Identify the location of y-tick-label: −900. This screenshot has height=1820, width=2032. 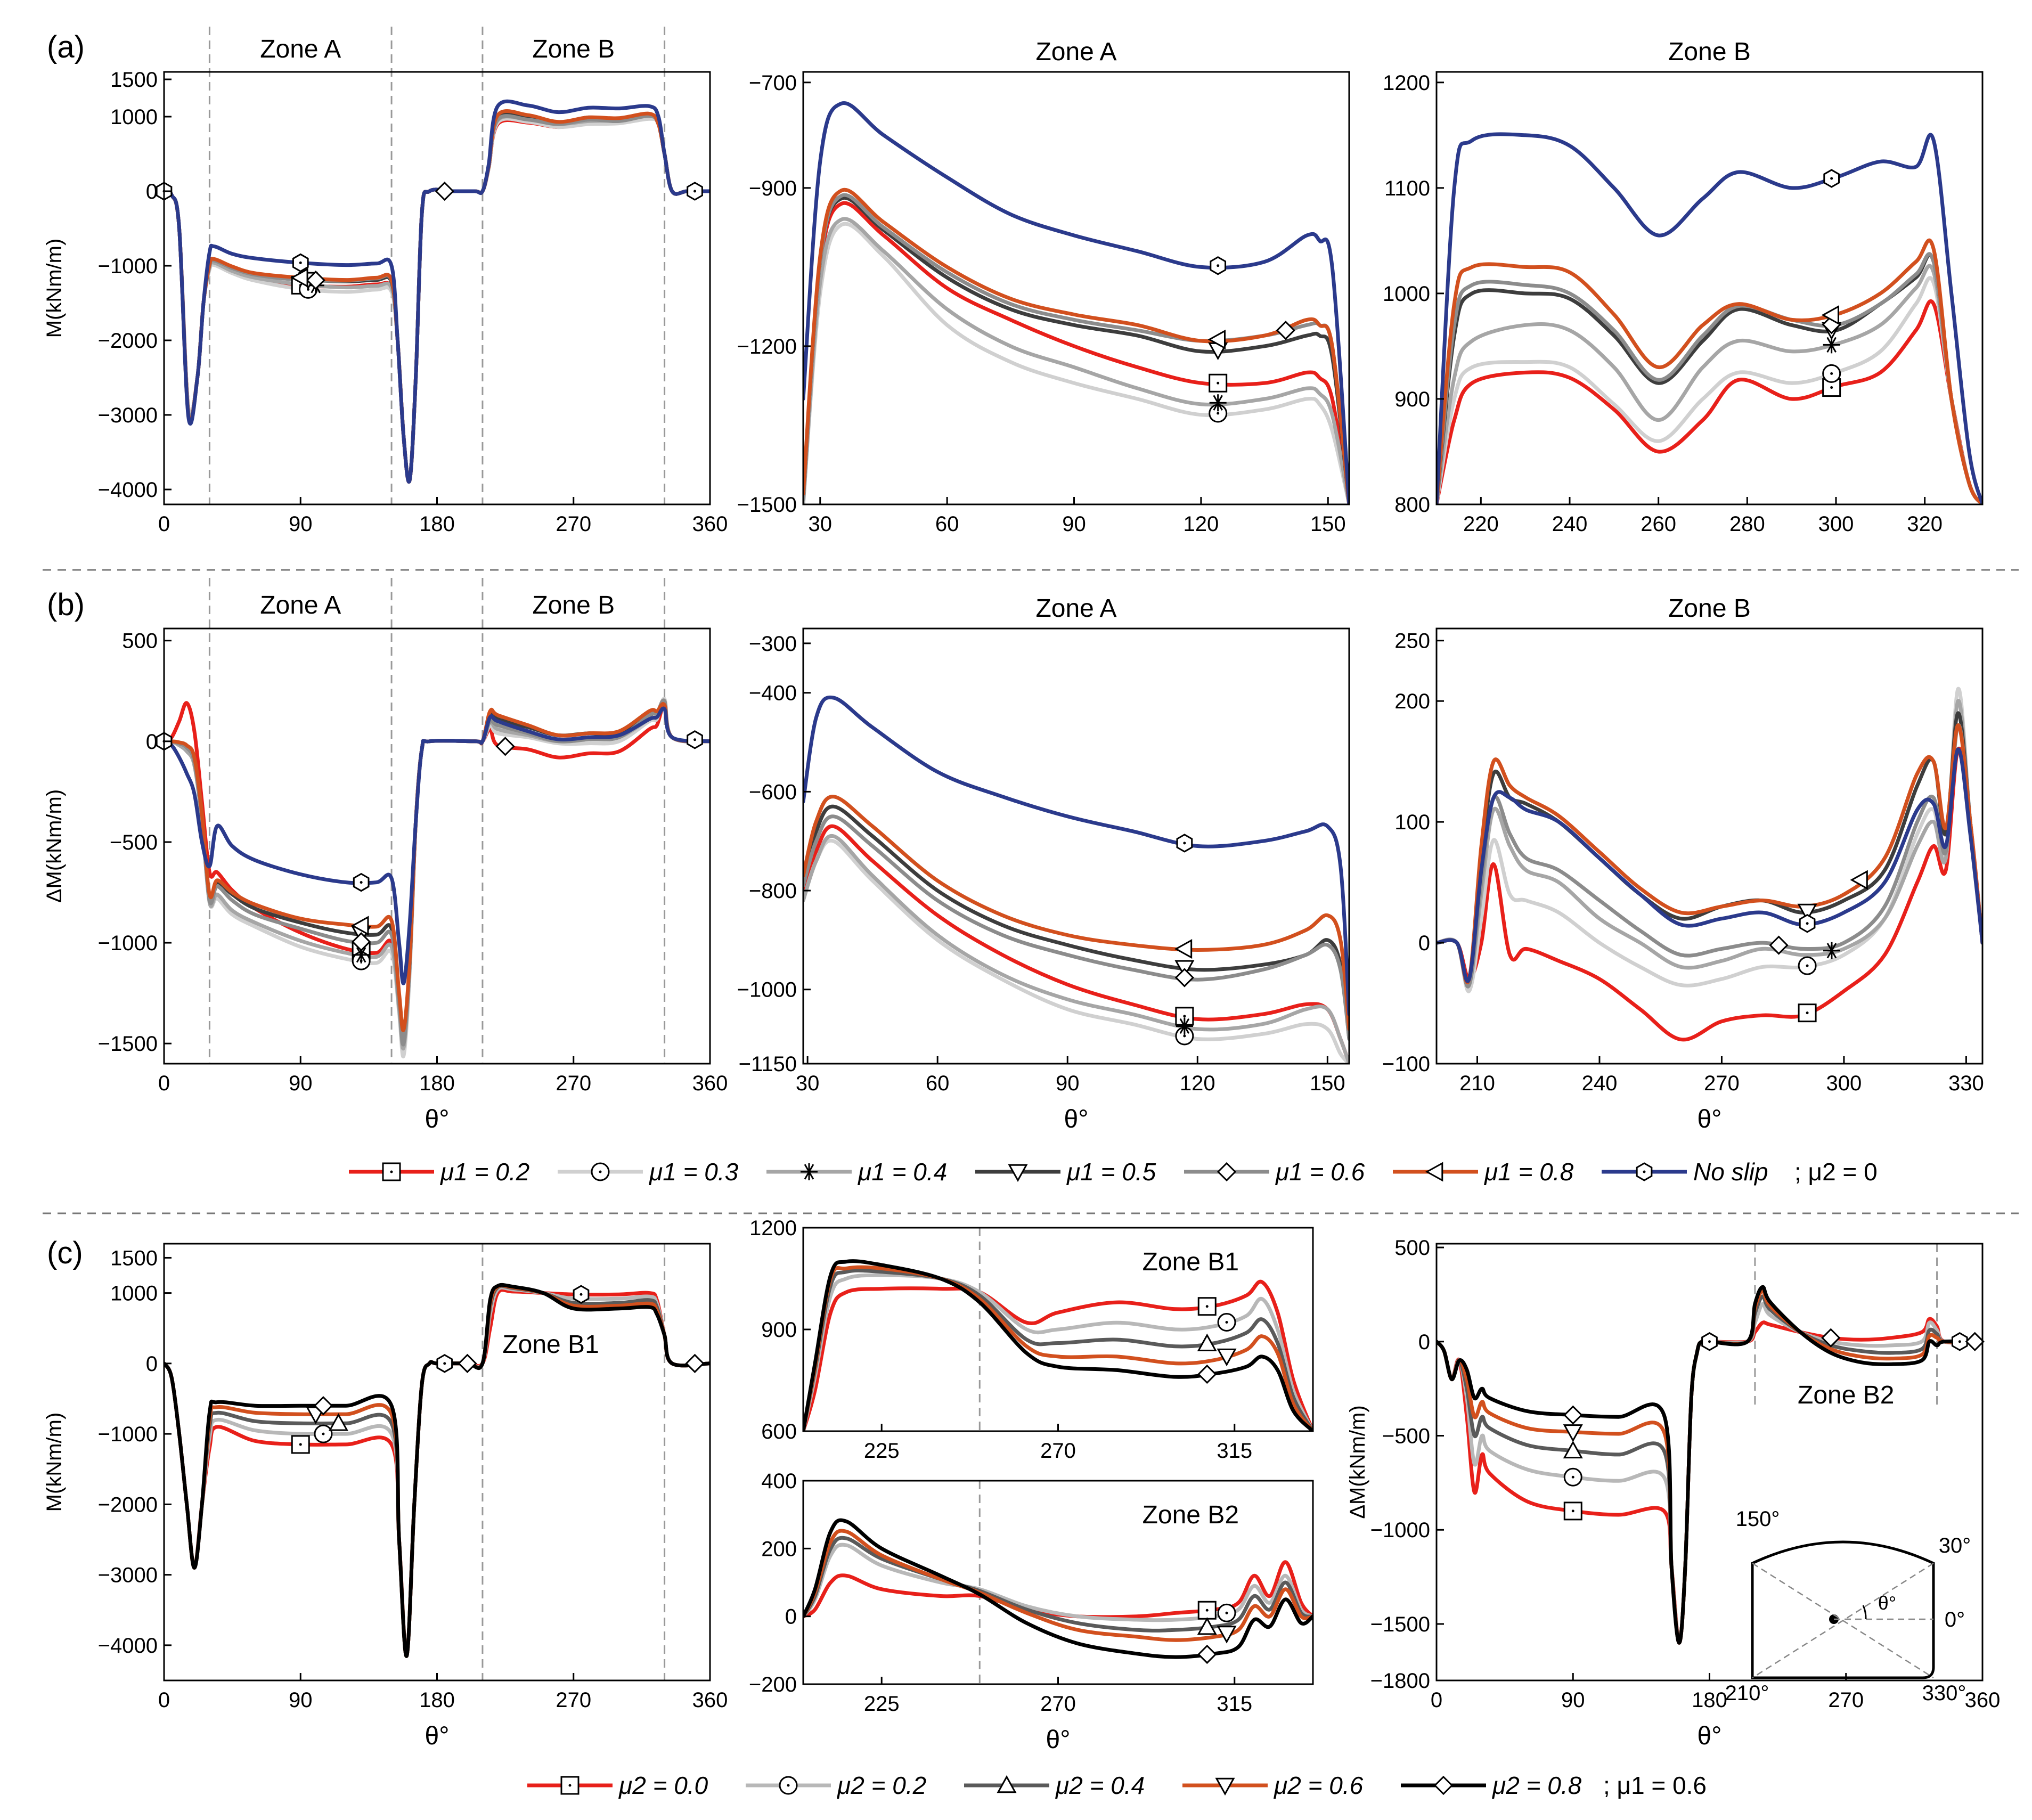
(773, 188).